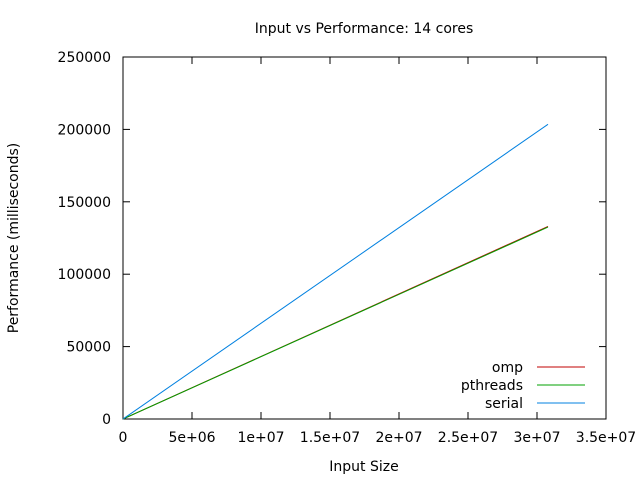 The image size is (640, 480). What do you see at coordinates (84, 203) in the screenshot?
I see `y-tick-label: 150000` at bounding box center [84, 203].